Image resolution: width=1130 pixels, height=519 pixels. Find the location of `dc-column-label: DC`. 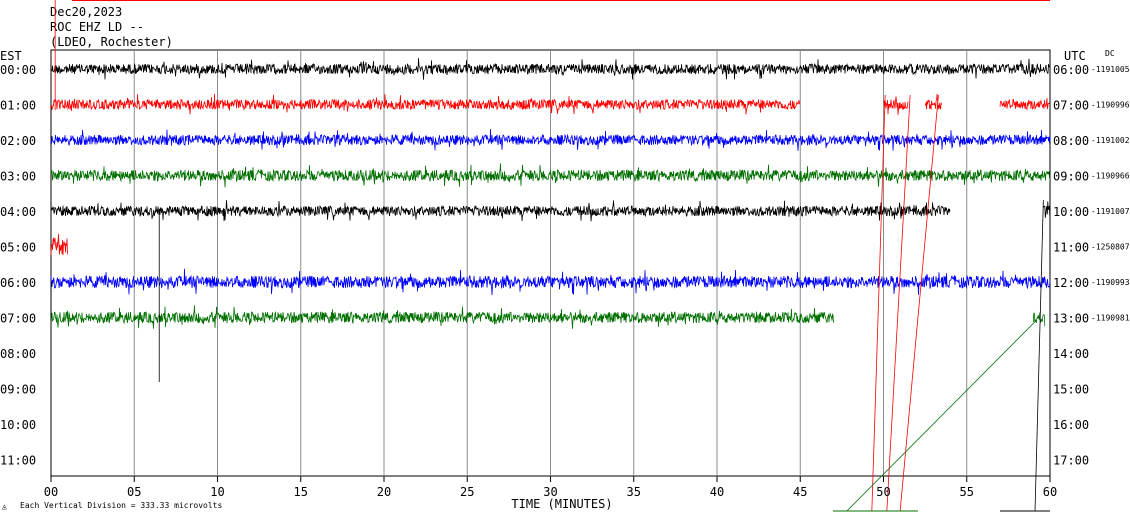

dc-column-label: DC is located at coordinates (1110, 53).